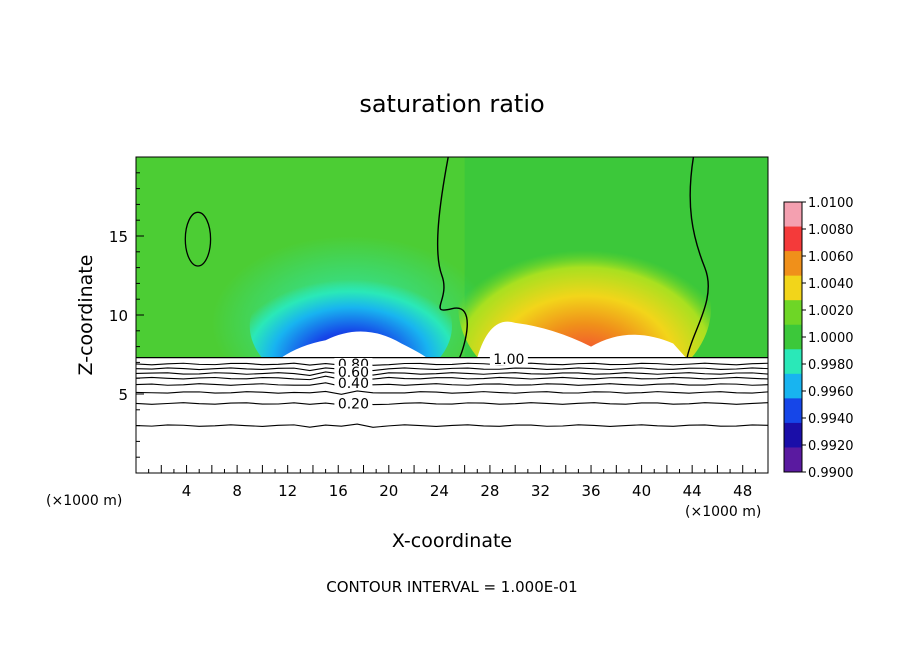  I want to click on colorbar-label: 0.9940, so click(831, 419).